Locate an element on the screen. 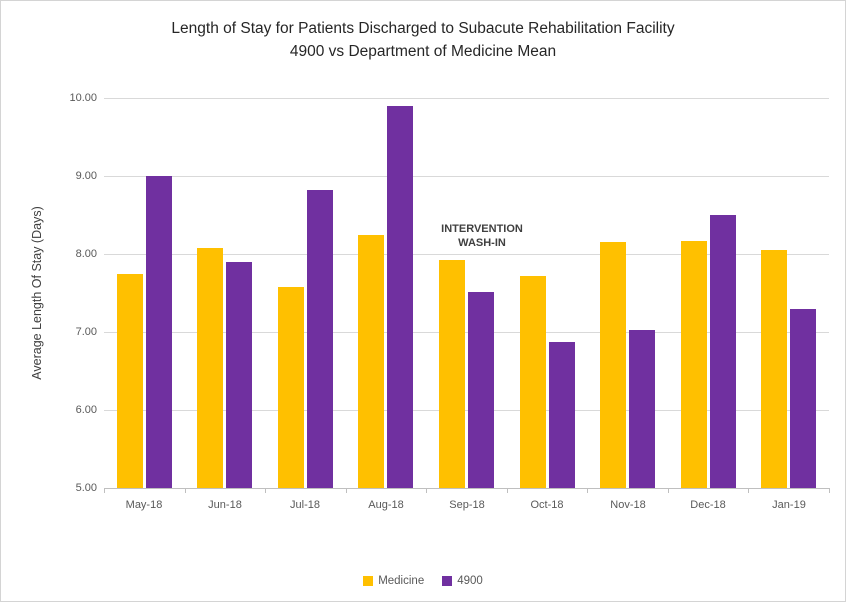 Image resolution: width=846 pixels, height=602 pixels. x-axis-line is located at coordinates (467, 488).